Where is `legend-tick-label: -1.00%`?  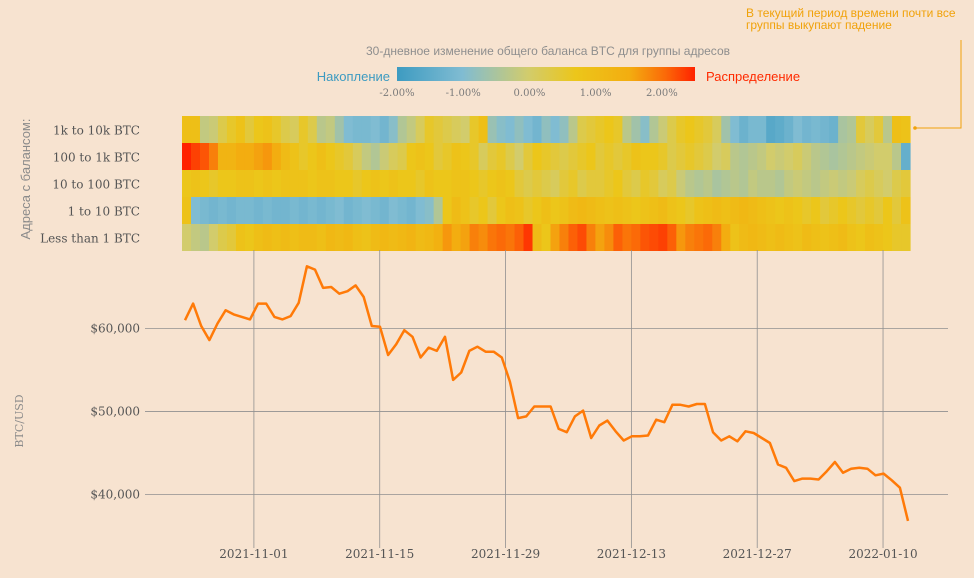 legend-tick-label: -1.00% is located at coordinates (463, 93).